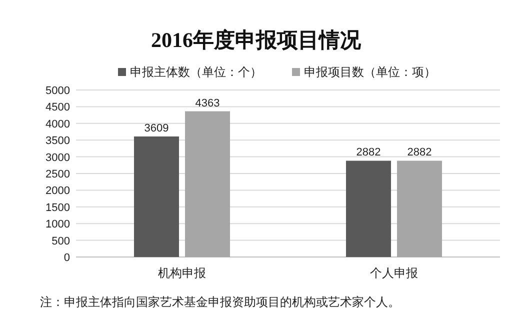 This screenshot has height=323, width=512. What do you see at coordinates (58, 191) in the screenshot?
I see `y-tick-label: 2000` at bounding box center [58, 191].